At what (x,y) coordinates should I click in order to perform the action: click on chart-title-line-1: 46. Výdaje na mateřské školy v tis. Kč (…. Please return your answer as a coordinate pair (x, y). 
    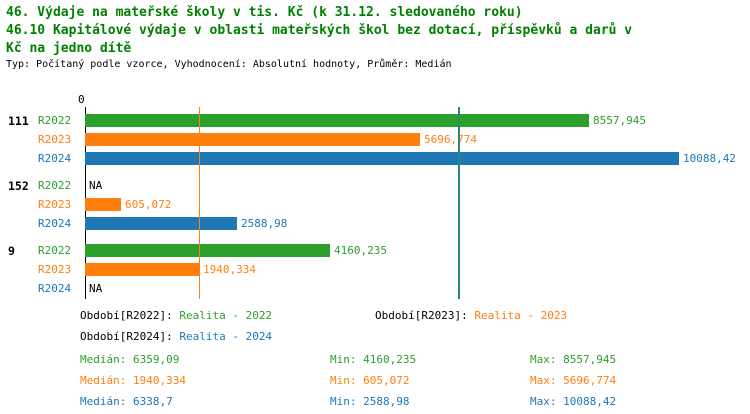
    Looking at the image, I should click on (264, 12).